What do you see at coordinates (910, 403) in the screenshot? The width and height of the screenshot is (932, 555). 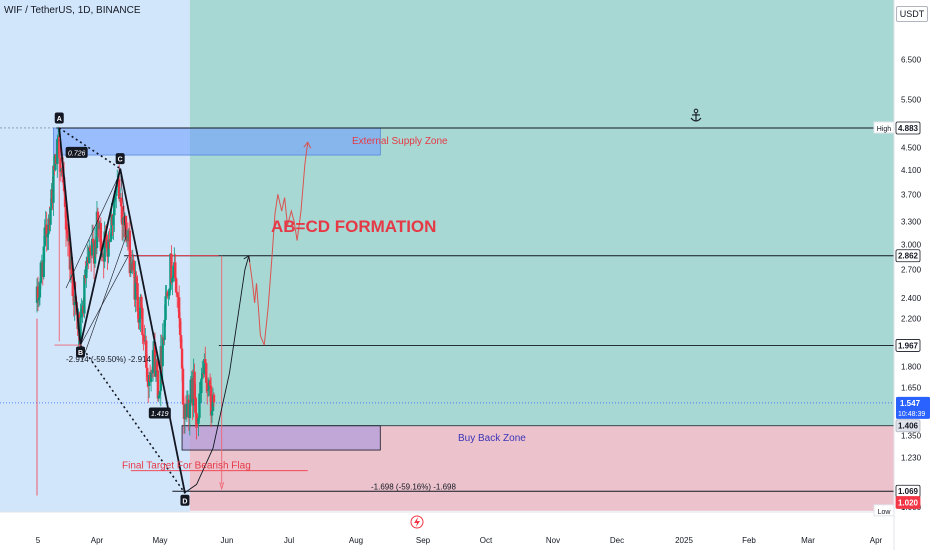 I see `current-price-value: 1.547` at bounding box center [910, 403].